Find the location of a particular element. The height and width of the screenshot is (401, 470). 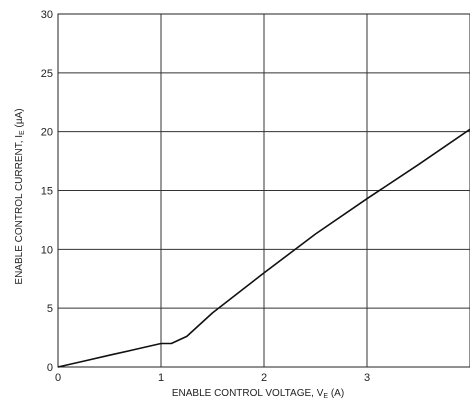

y-axis-label-sub: E is located at coordinates (22, 132).